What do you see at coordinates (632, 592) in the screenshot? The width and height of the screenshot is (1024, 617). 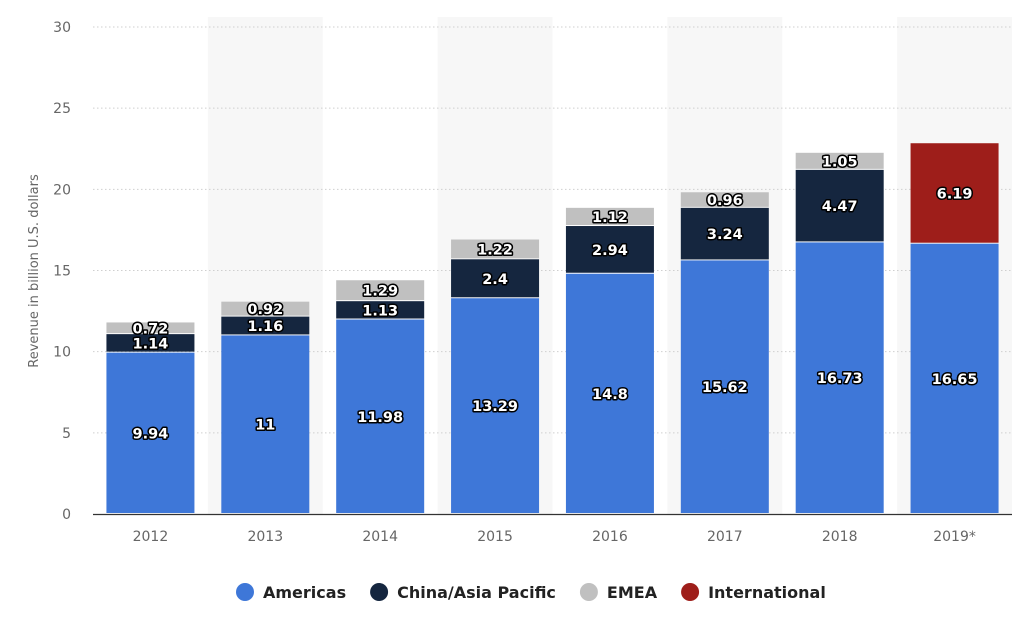 I see `legend-label-emea: EMEA` at bounding box center [632, 592].